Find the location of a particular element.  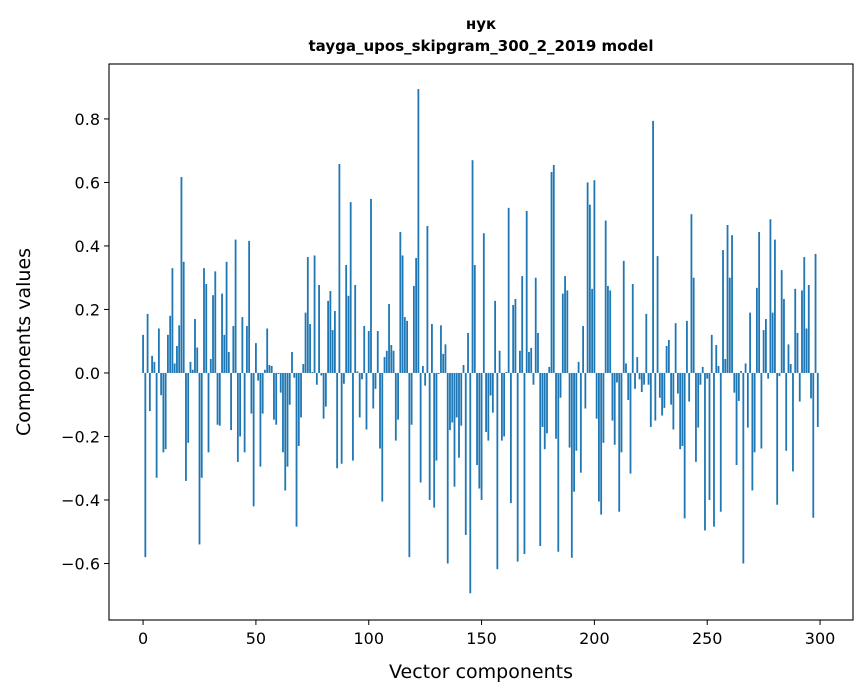

chart-title-line1: нук is located at coordinates (481, 24).